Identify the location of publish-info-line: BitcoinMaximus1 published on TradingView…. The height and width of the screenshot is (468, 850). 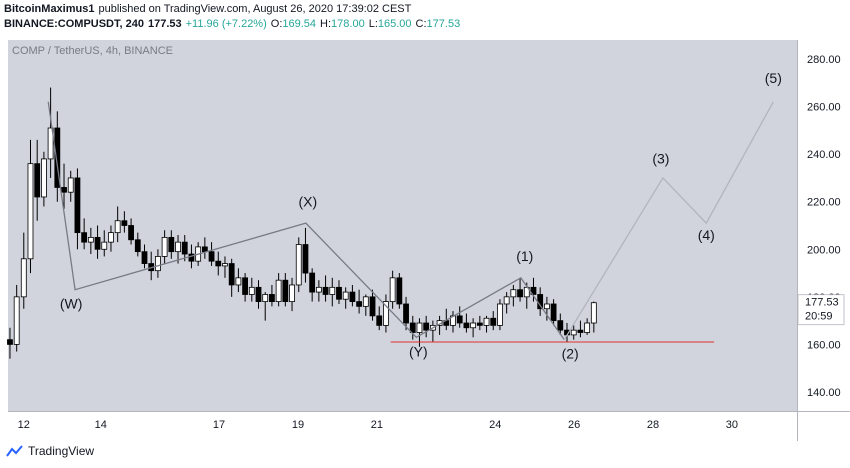
(232, 9).